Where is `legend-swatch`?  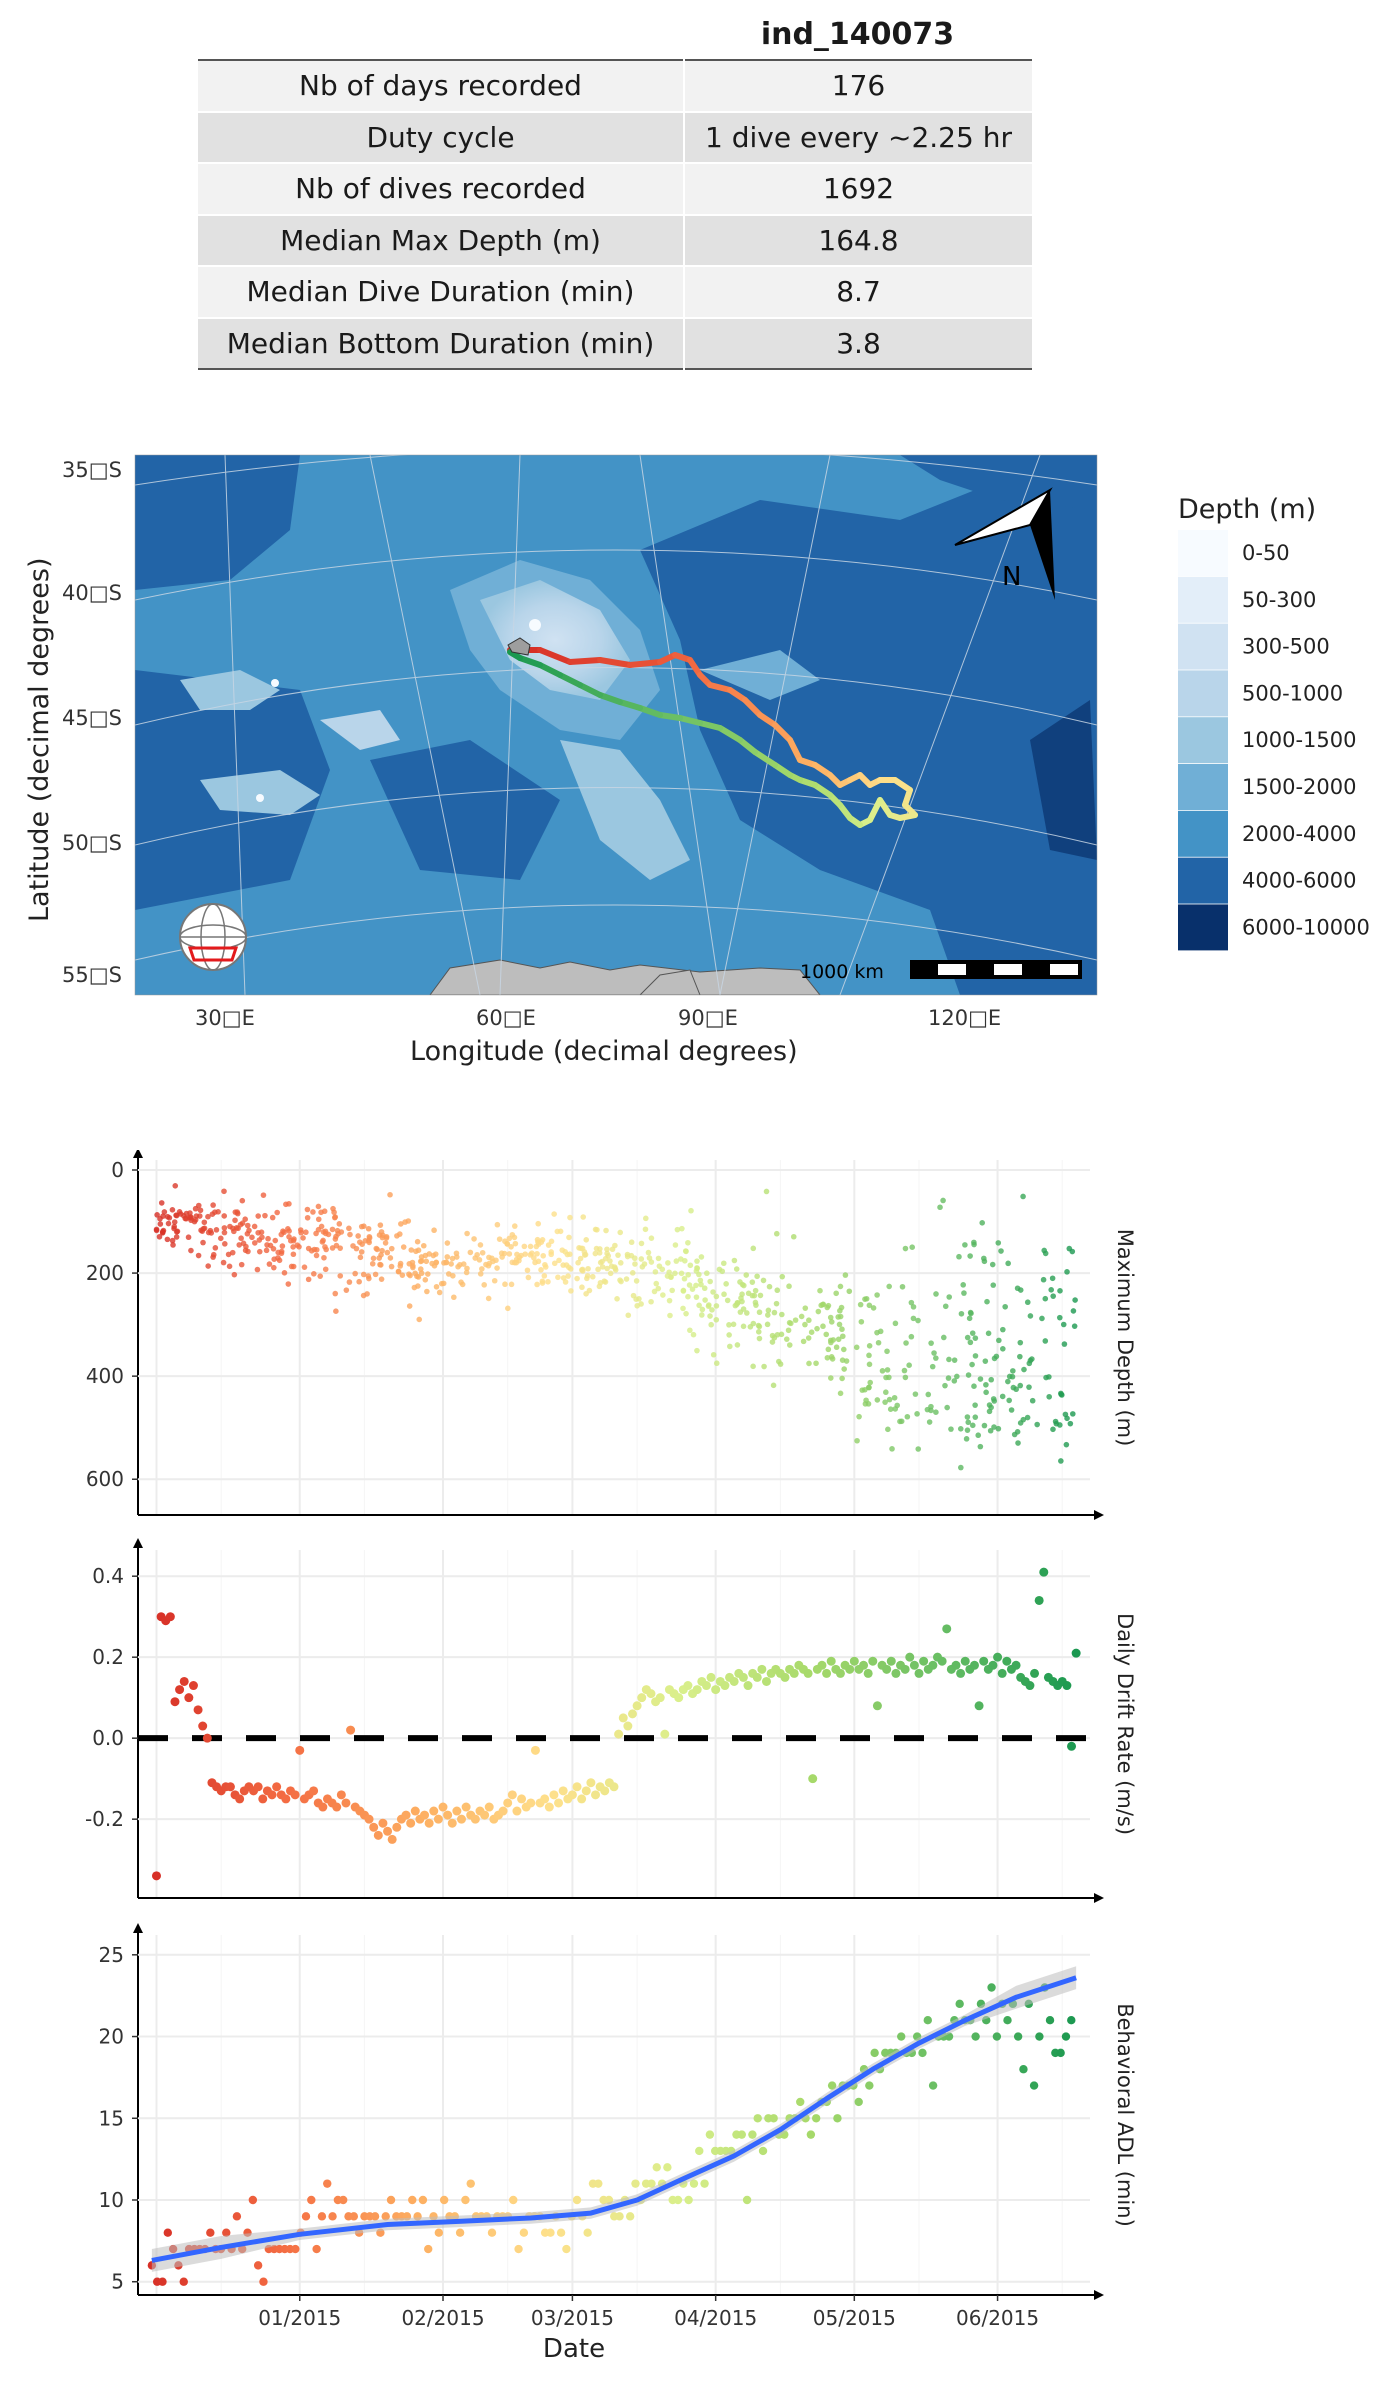
legend-swatch is located at coordinates (1203, 787).